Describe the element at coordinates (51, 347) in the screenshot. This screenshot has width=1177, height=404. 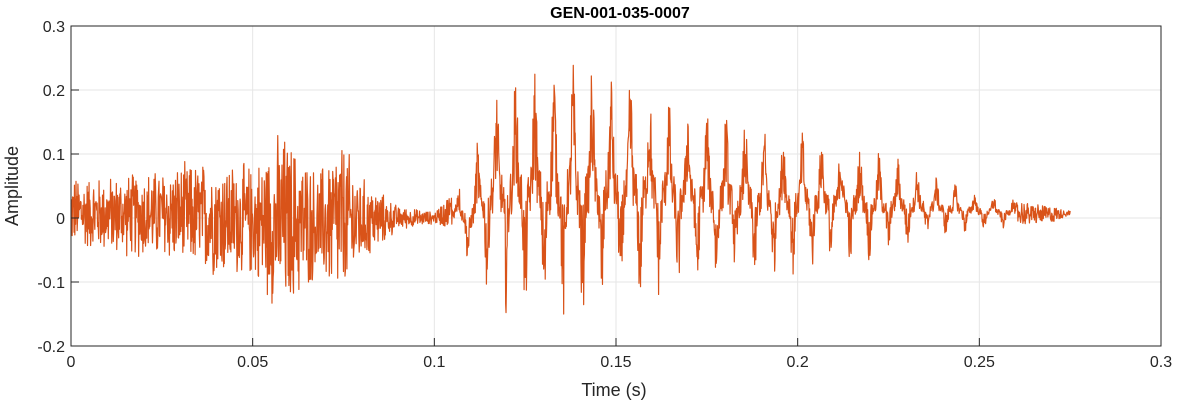
I see `y-tick-label: -0.2` at that location.